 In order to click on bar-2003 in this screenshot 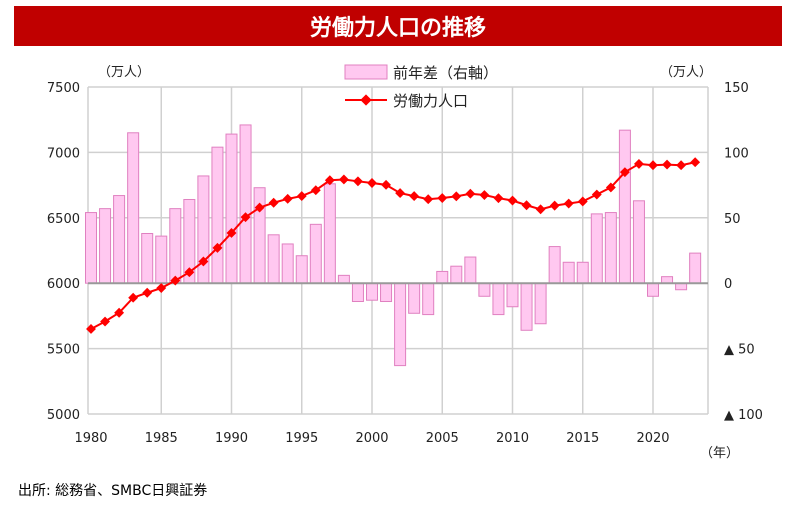, I will do `click(414, 298)`.